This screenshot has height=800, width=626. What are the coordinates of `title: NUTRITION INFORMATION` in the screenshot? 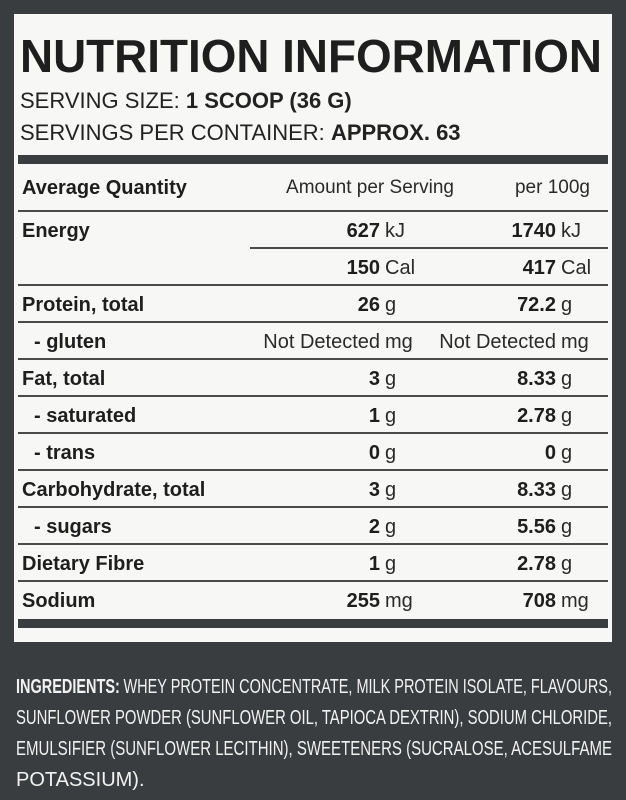 It's located at (311, 56).